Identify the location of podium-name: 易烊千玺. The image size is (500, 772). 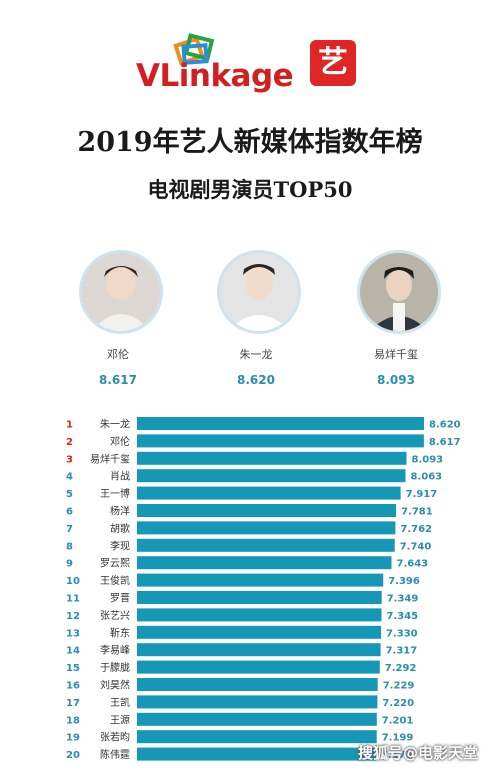
(396, 354).